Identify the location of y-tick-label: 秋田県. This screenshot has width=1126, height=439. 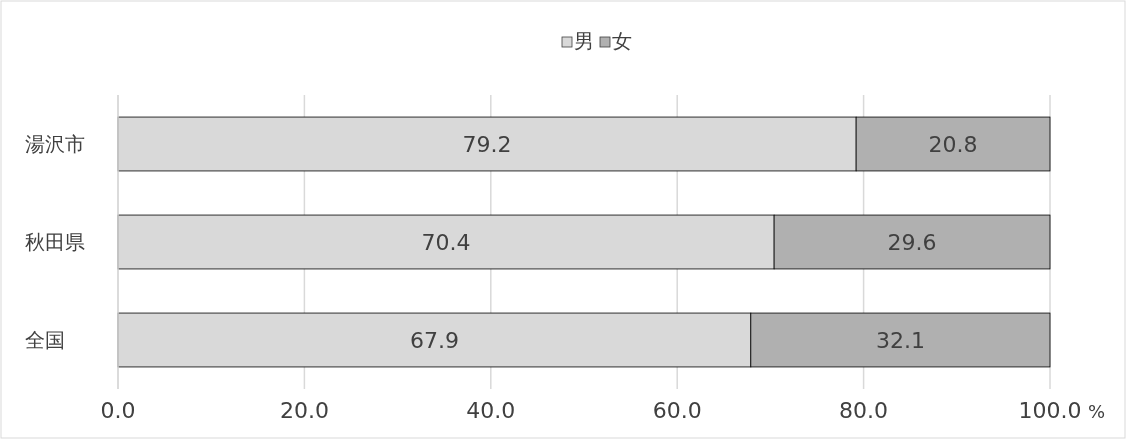
(55, 242).